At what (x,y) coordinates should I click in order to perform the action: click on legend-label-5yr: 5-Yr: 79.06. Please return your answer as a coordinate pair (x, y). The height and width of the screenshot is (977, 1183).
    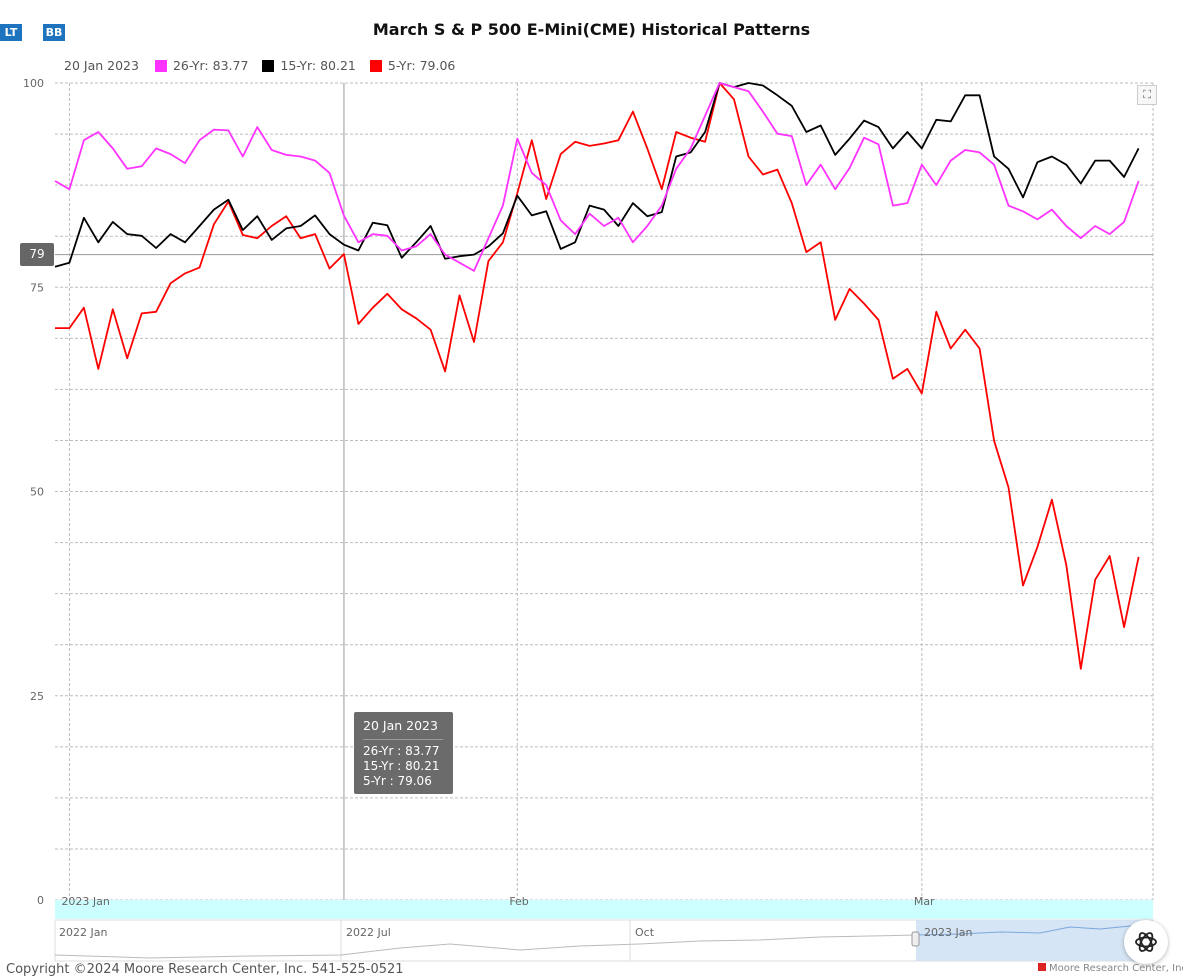
    Looking at the image, I should click on (421, 65).